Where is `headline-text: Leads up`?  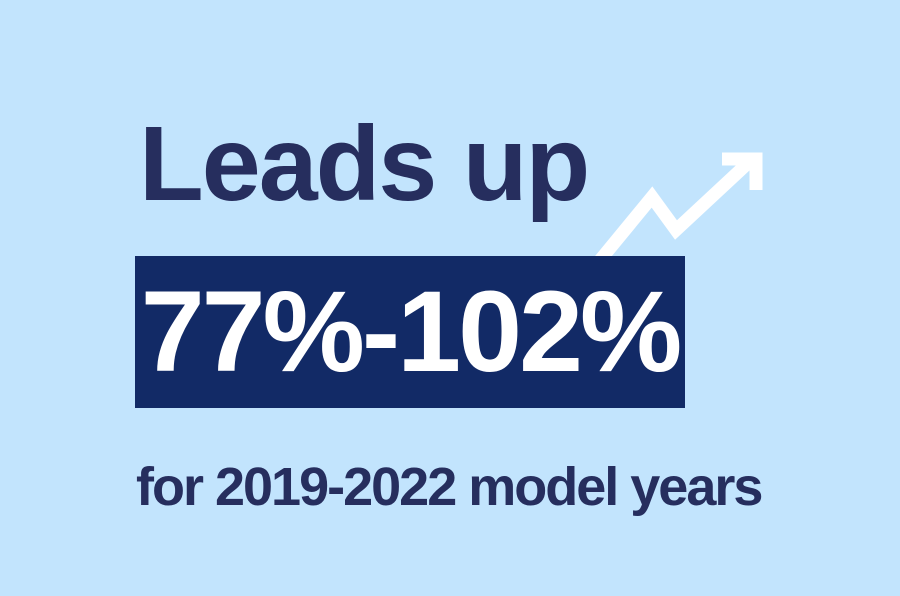
headline-text: Leads up is located at coordinates (364, 164).